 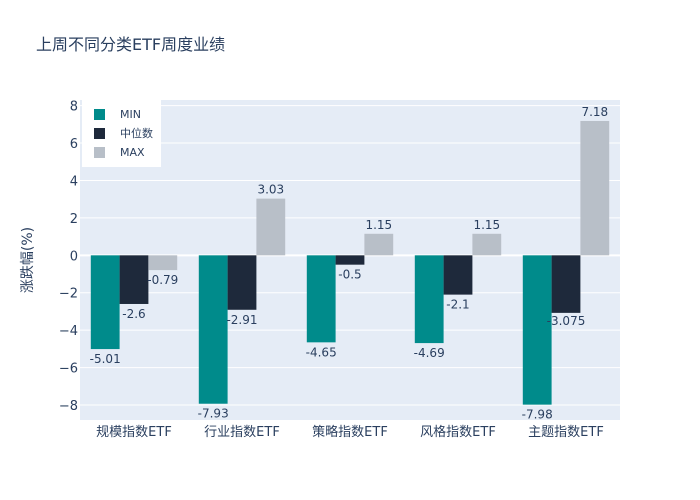 I want to click on x-tick-label: 主题指数ETF, so click(x=566, y=432).